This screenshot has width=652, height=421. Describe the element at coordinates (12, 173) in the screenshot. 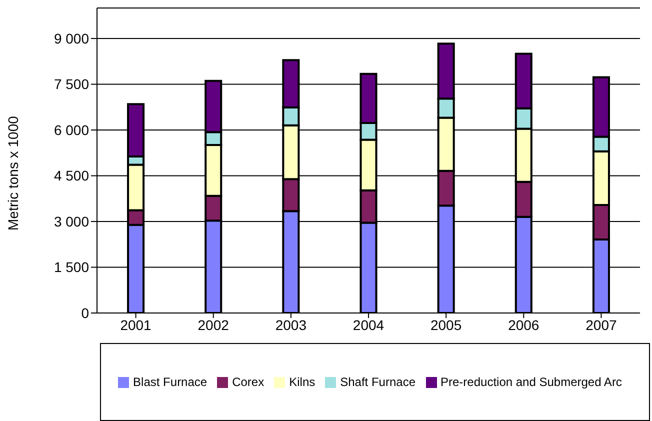

I see `y-axis-title: Metric tons x 1000` at that location.